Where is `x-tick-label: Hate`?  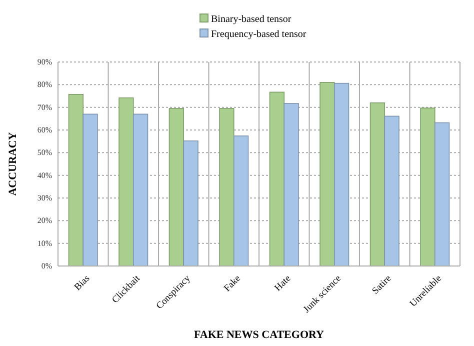 x-tick-label: Hate is located at coordinates (283, 284).